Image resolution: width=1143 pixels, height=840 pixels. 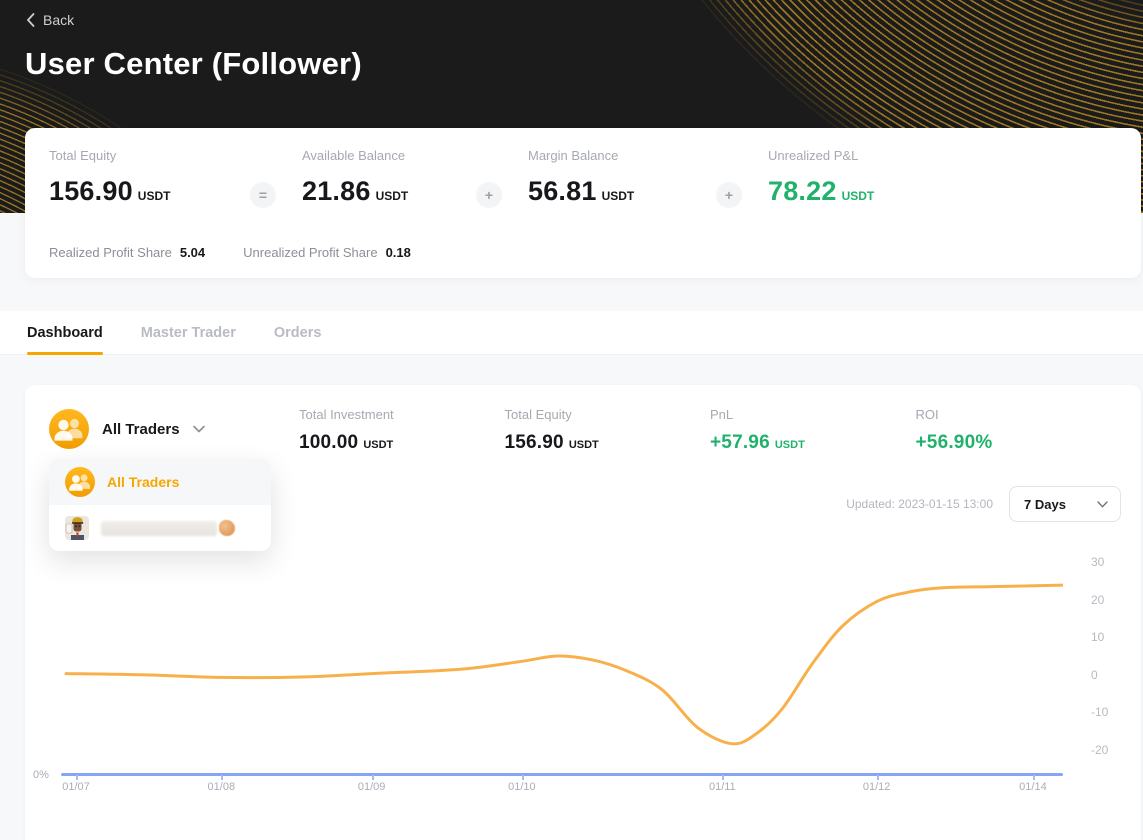 What do you see at coordinates (263, 195) in the screenshot?
I see `equals-icon: =` at bounding box center [263, 195].